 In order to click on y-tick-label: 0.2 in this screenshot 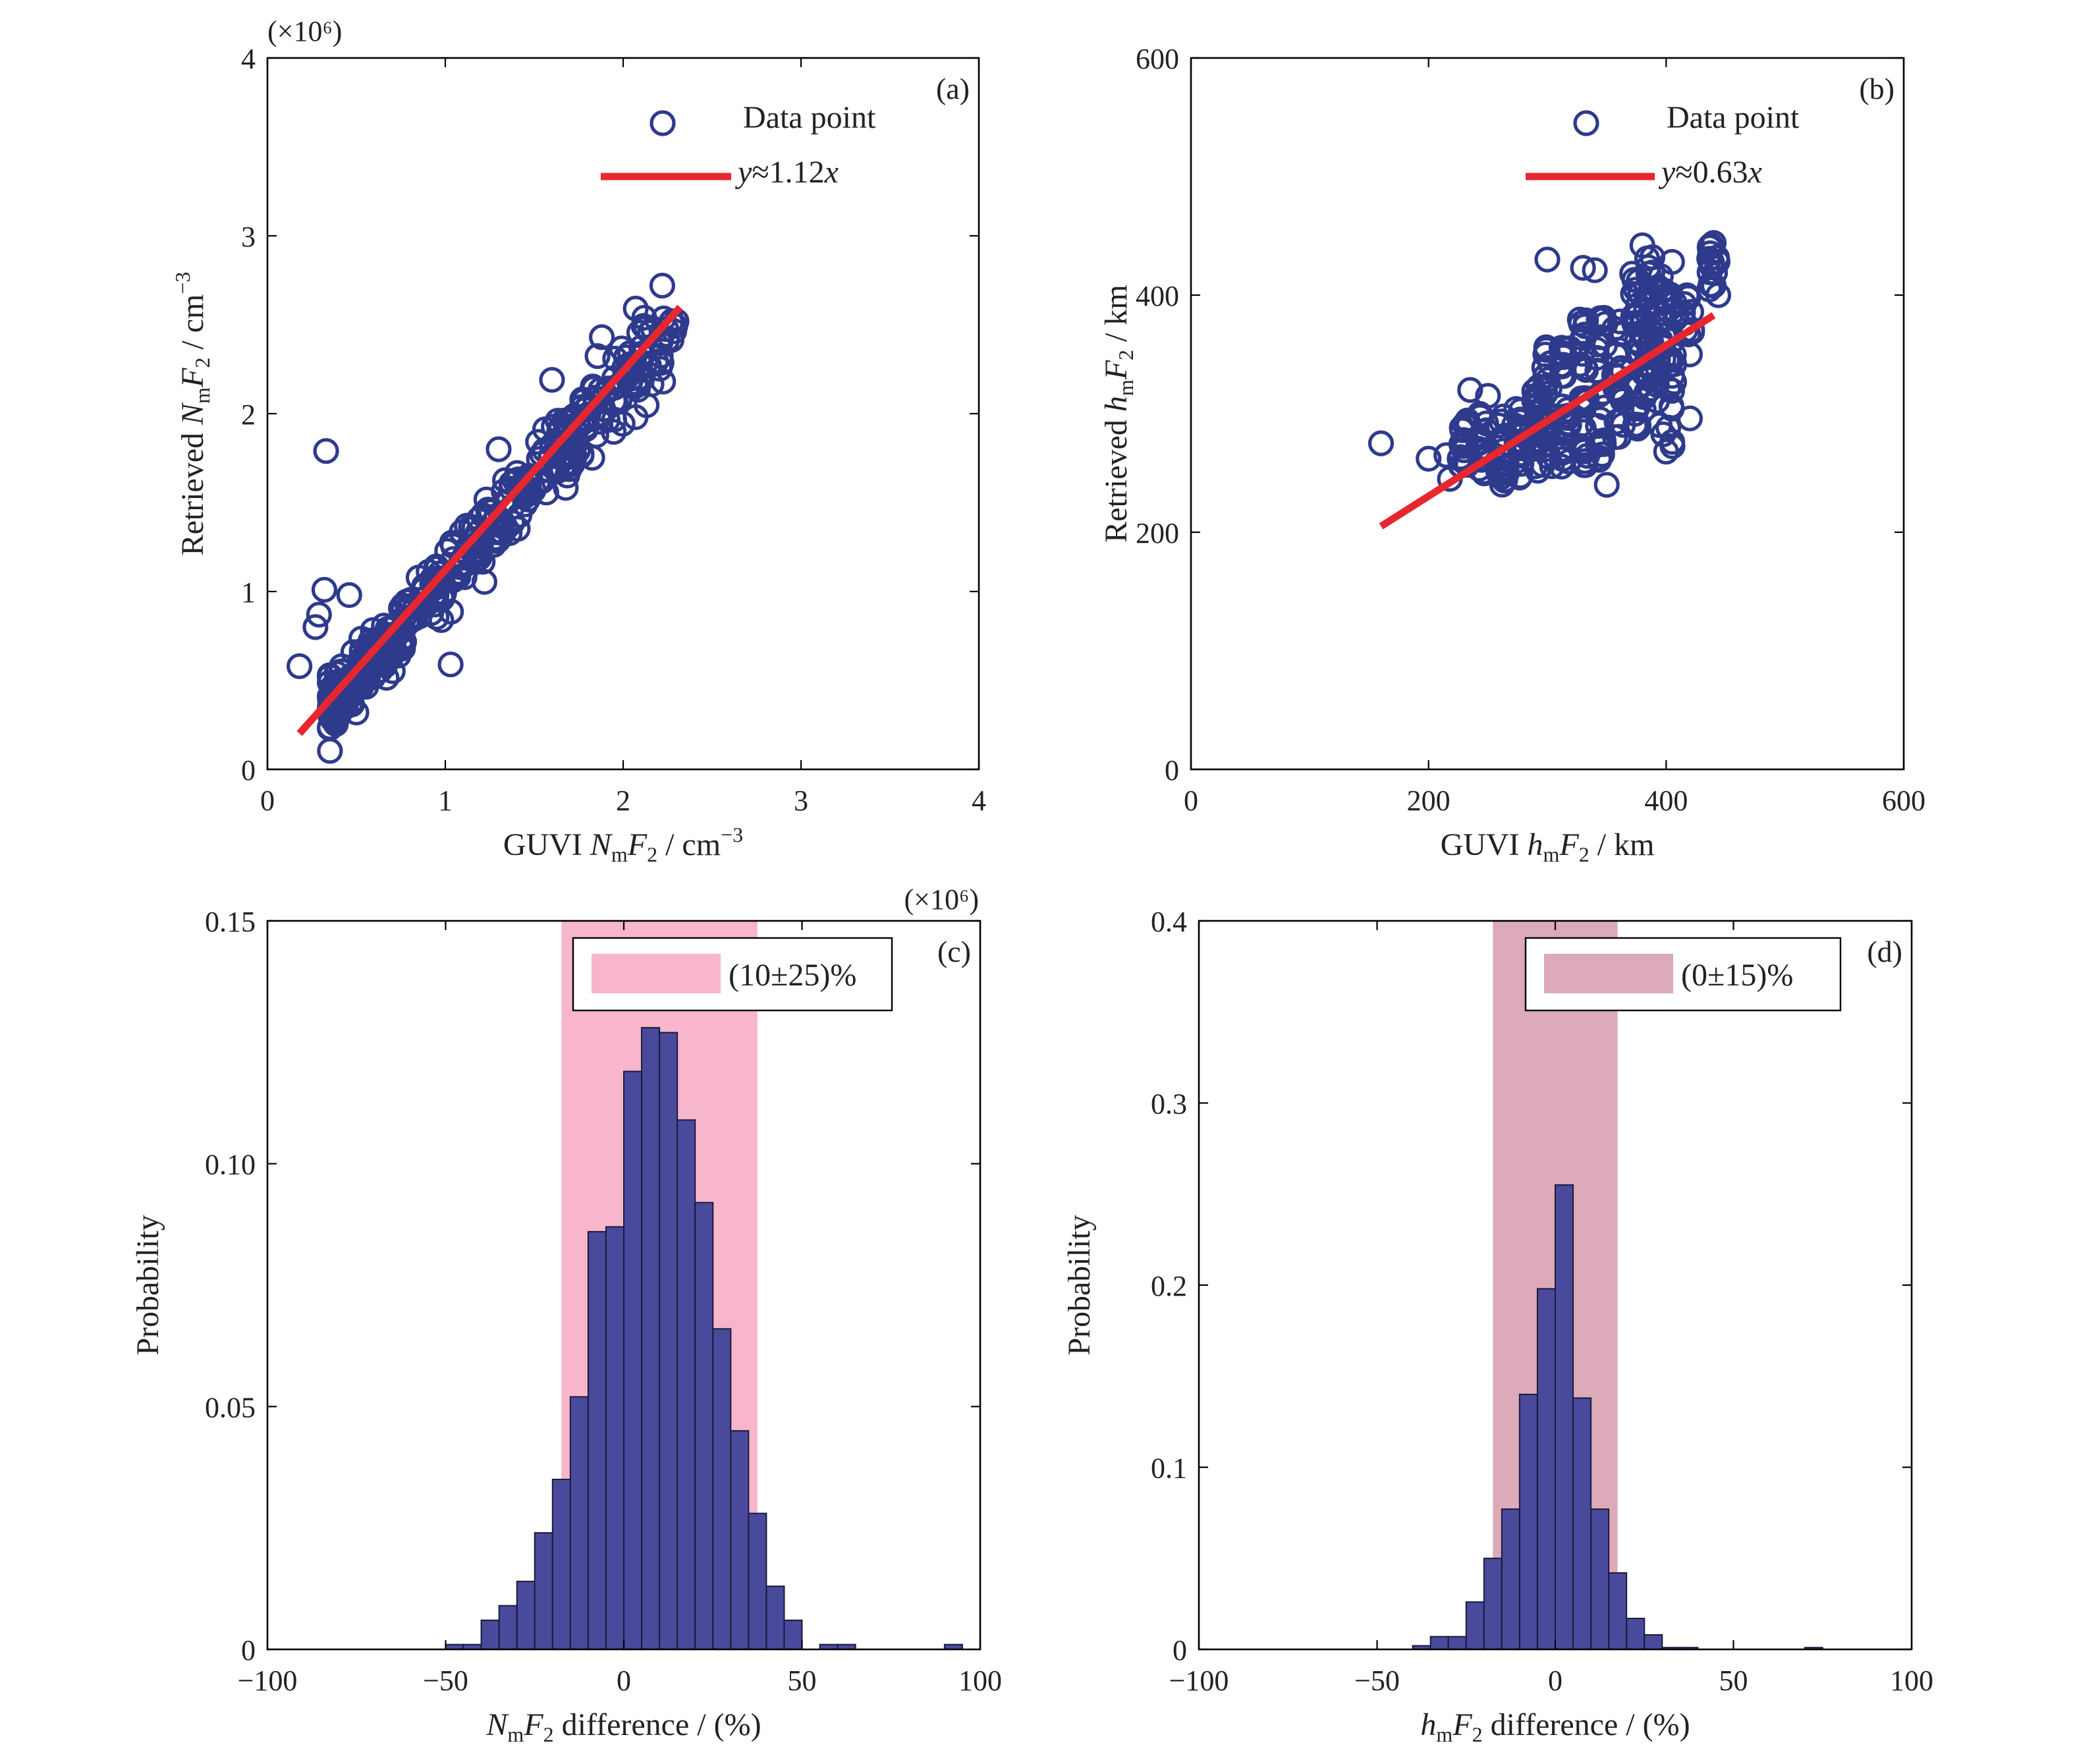, I will do `click(1169, 1286)`.